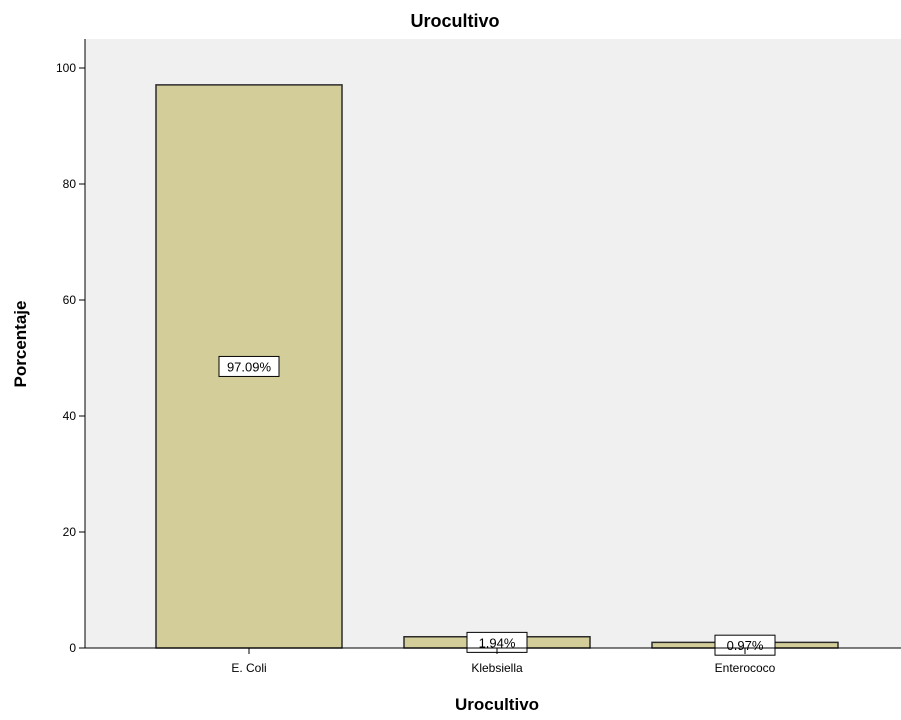  Describe the element at coordinates (497, 704) in the screenshot. I see `x-axis-title: Urocultivo` at that location.